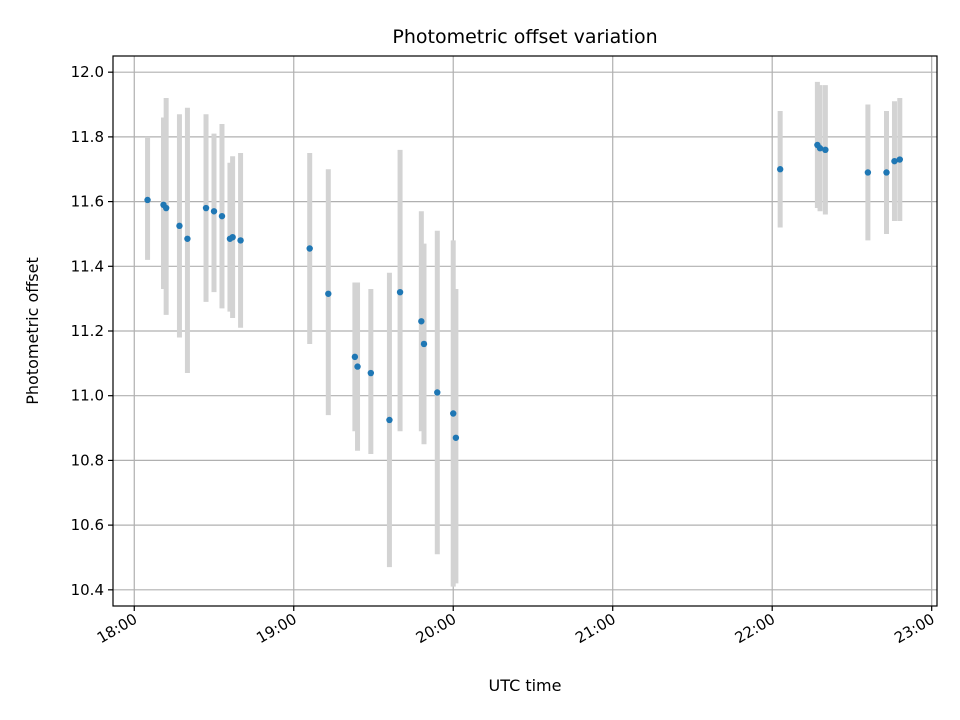  Describe the element at coordinates (755, 628) in the screenshot. I see `x-tick-label: 22:00` at that location.